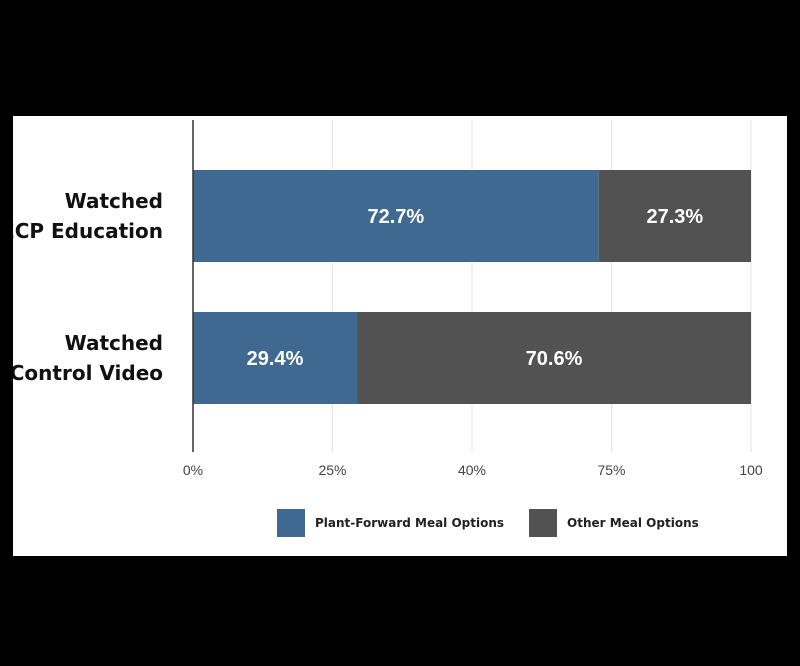  Describe the element at coordinates (751, 470) in the screenshot. I see `x-tick-label: 100` at that location.